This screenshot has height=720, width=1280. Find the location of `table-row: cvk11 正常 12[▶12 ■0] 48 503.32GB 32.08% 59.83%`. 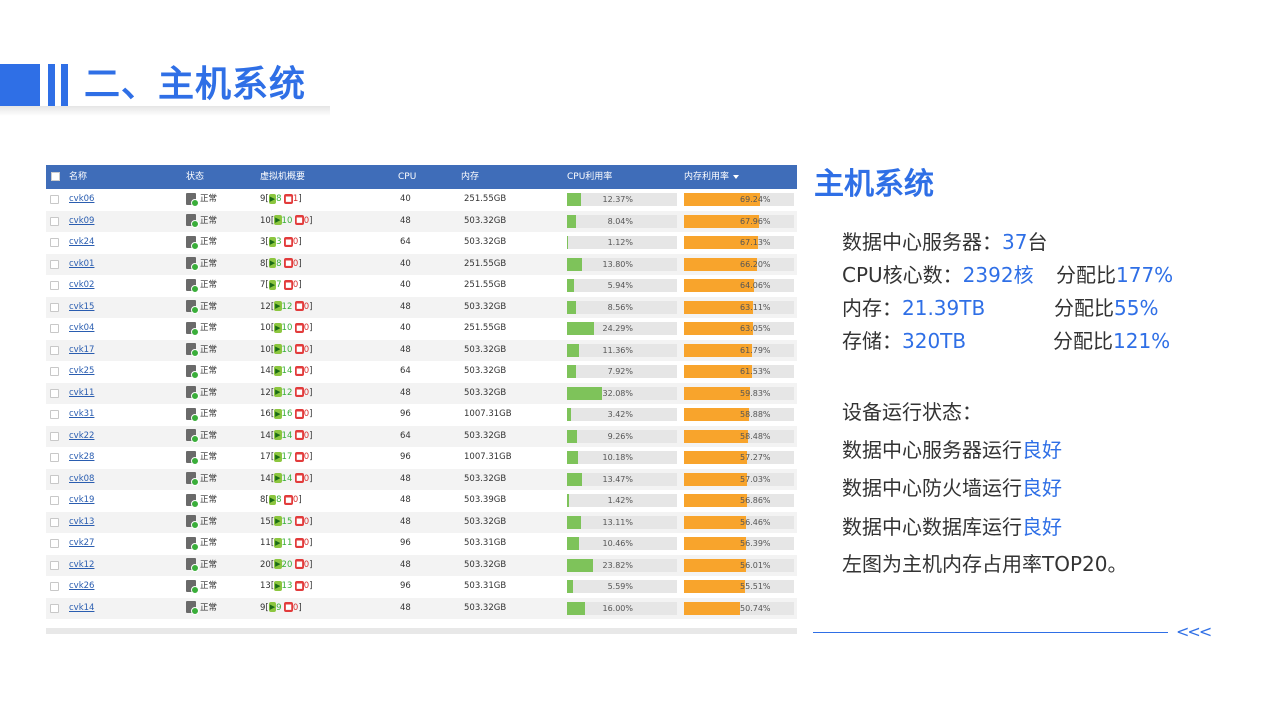

table-row: cvk11 正常 12[▶12 ■0] 48 503.32GB 32.08% 59.83% is located at coordinates (421, 393).